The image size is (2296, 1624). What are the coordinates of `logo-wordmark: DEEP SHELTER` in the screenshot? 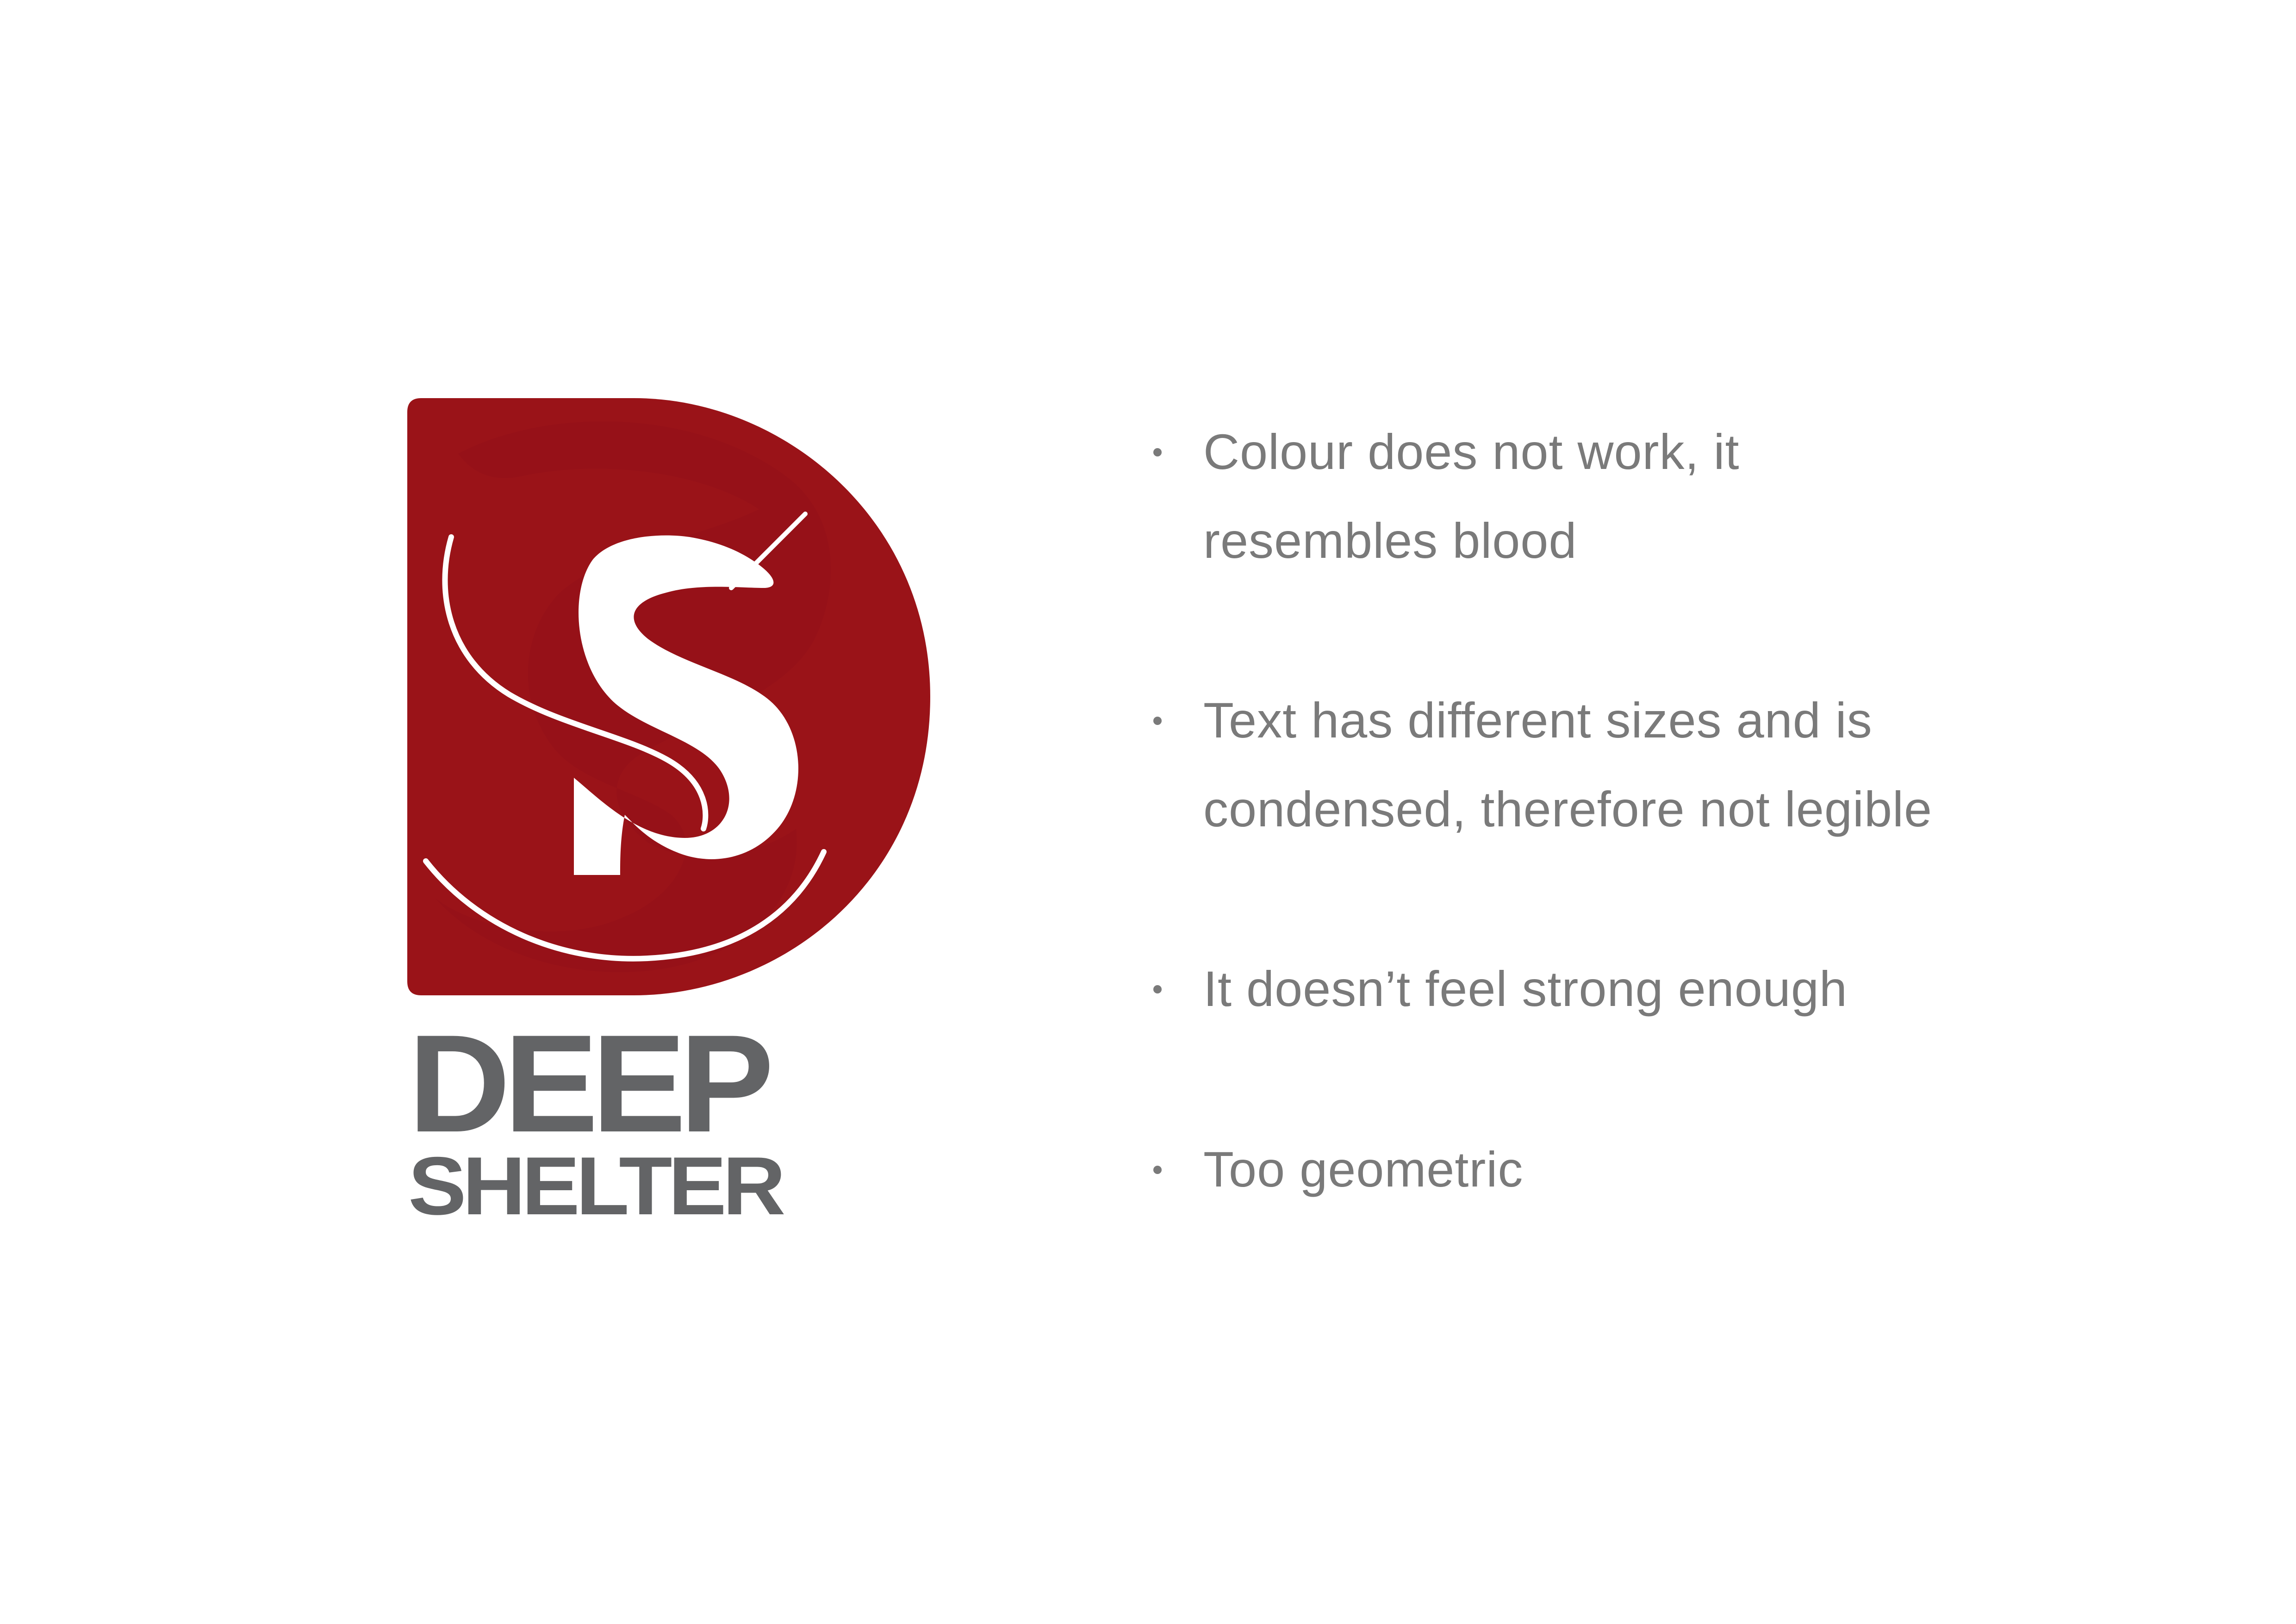 It's located at (597, 1120).